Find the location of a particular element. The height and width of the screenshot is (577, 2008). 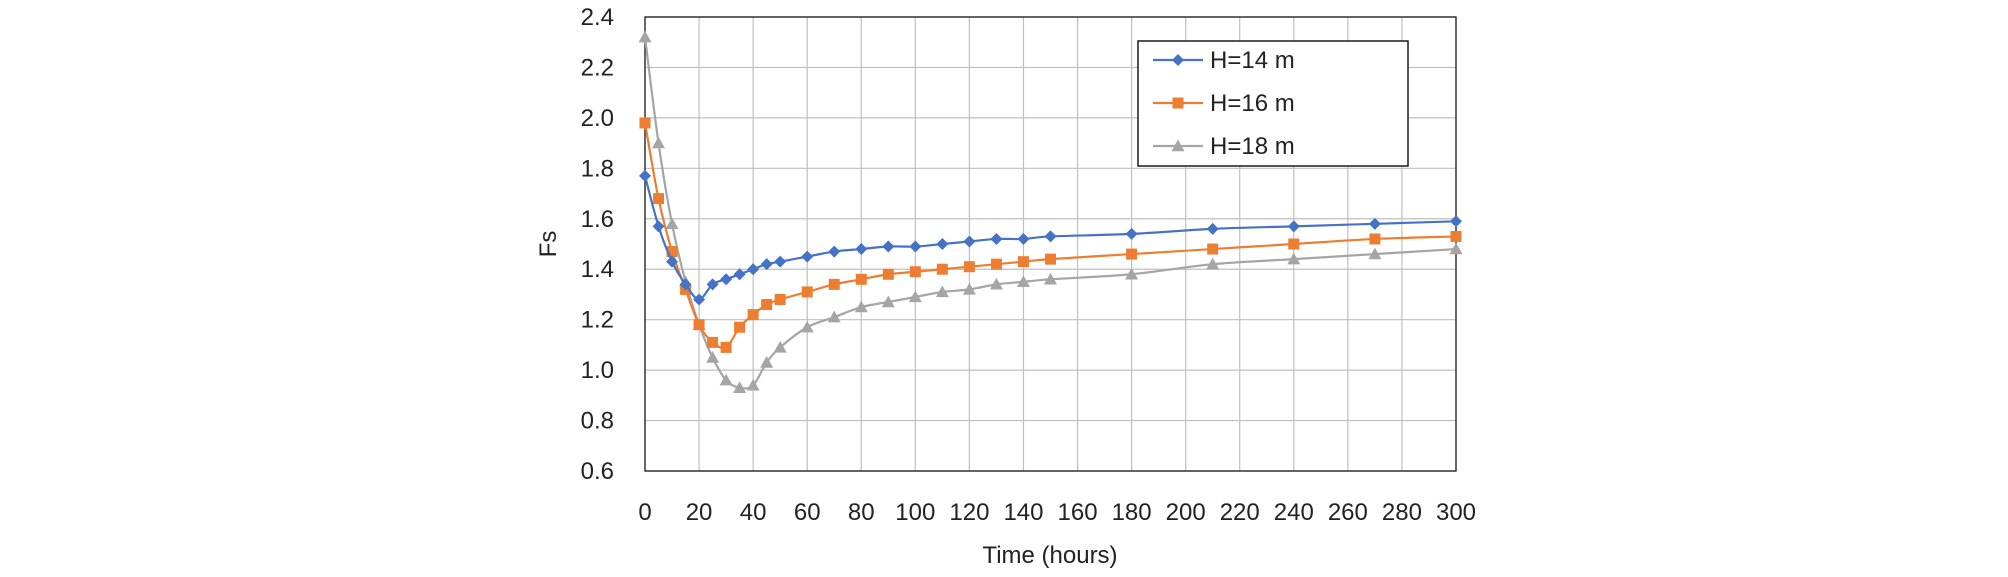

x-tick-label: 40 is located at coordinates (753, 512).